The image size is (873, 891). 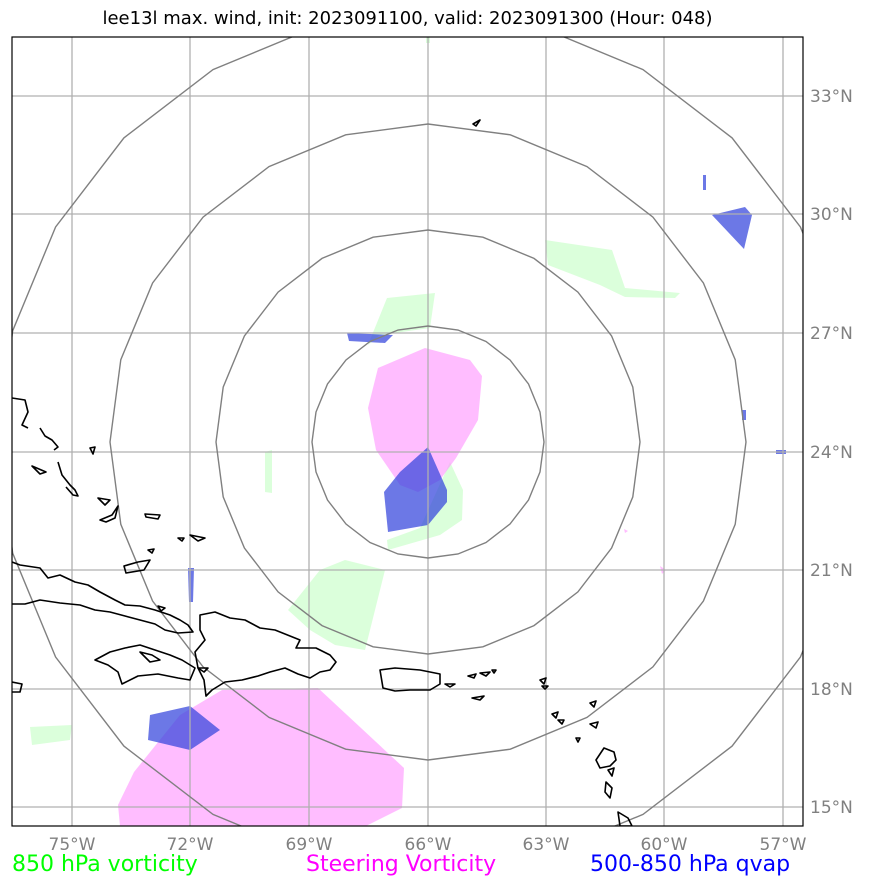 I want to click on distance-ring, so click(x=428, y=442).